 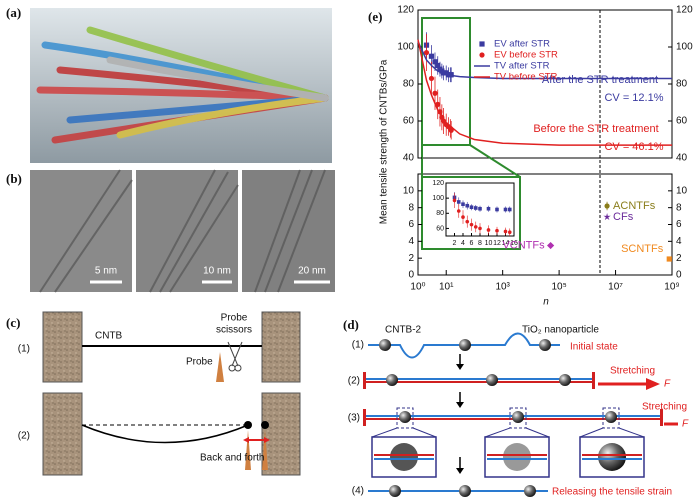 What do you see at coordinates (506, 243) in the screenshot?
I see `inset-x-tick-label: 14` at bounding box center [506, 243].